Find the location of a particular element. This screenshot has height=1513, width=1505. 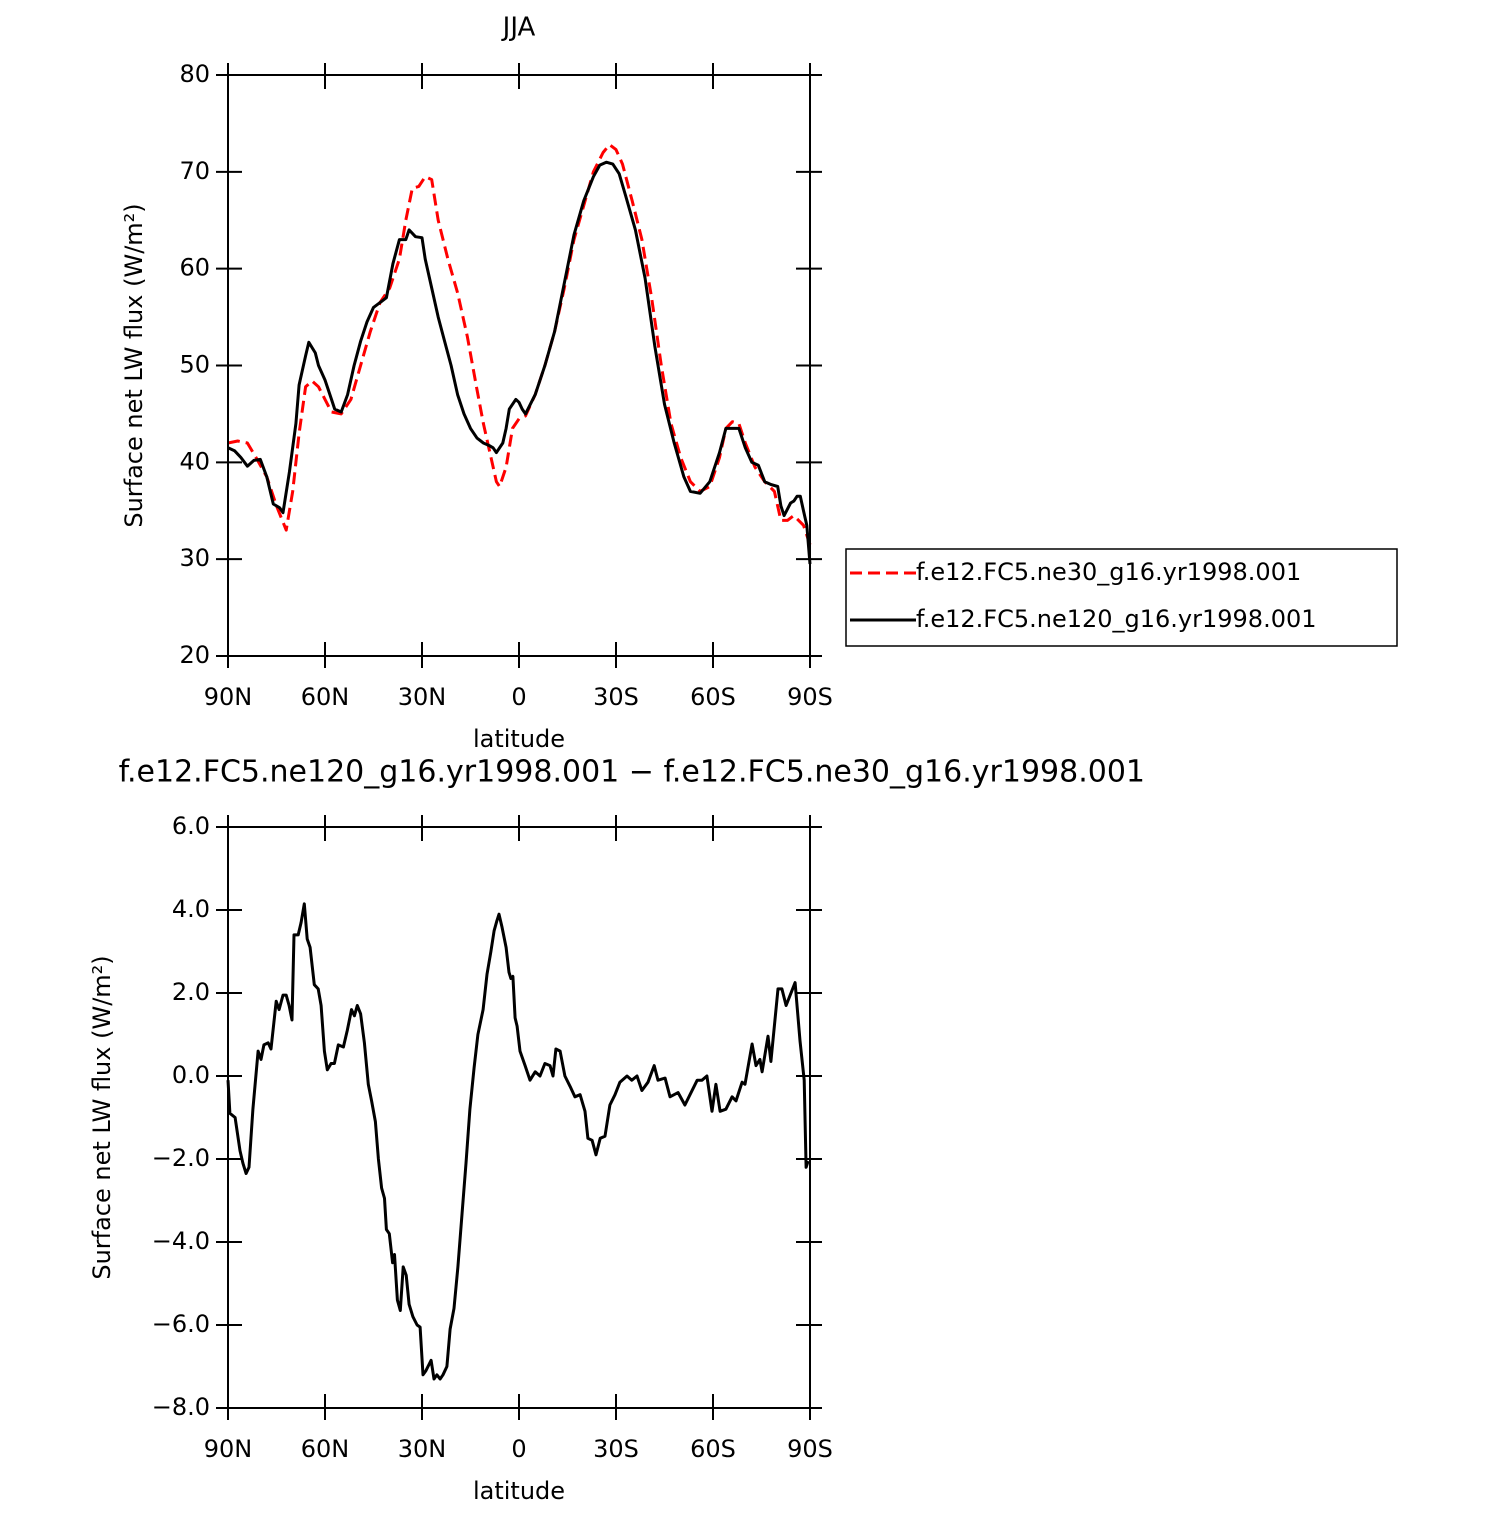

y-tick-label: −2.0 is located at coordinates (181, 1158).